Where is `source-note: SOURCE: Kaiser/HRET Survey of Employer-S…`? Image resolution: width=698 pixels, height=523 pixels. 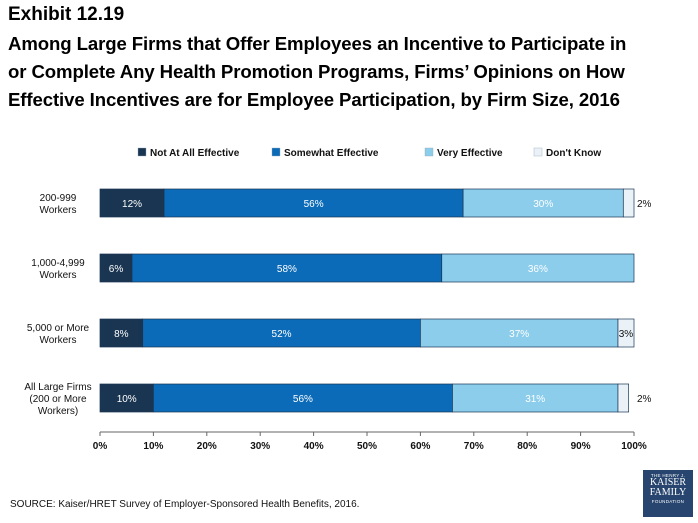
source-note: SOURCE: Kaiser/HRET Survey of Employer-S… is located at coordinates (185, 504).